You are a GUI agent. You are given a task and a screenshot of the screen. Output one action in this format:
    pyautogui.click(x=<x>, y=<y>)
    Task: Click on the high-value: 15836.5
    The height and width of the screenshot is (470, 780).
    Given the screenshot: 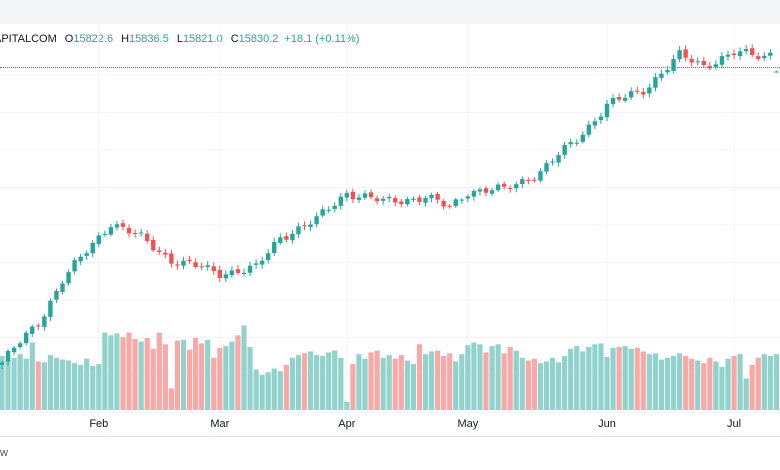 What is the action you would take?
    pyautogui.click(x=149, y=39)
    